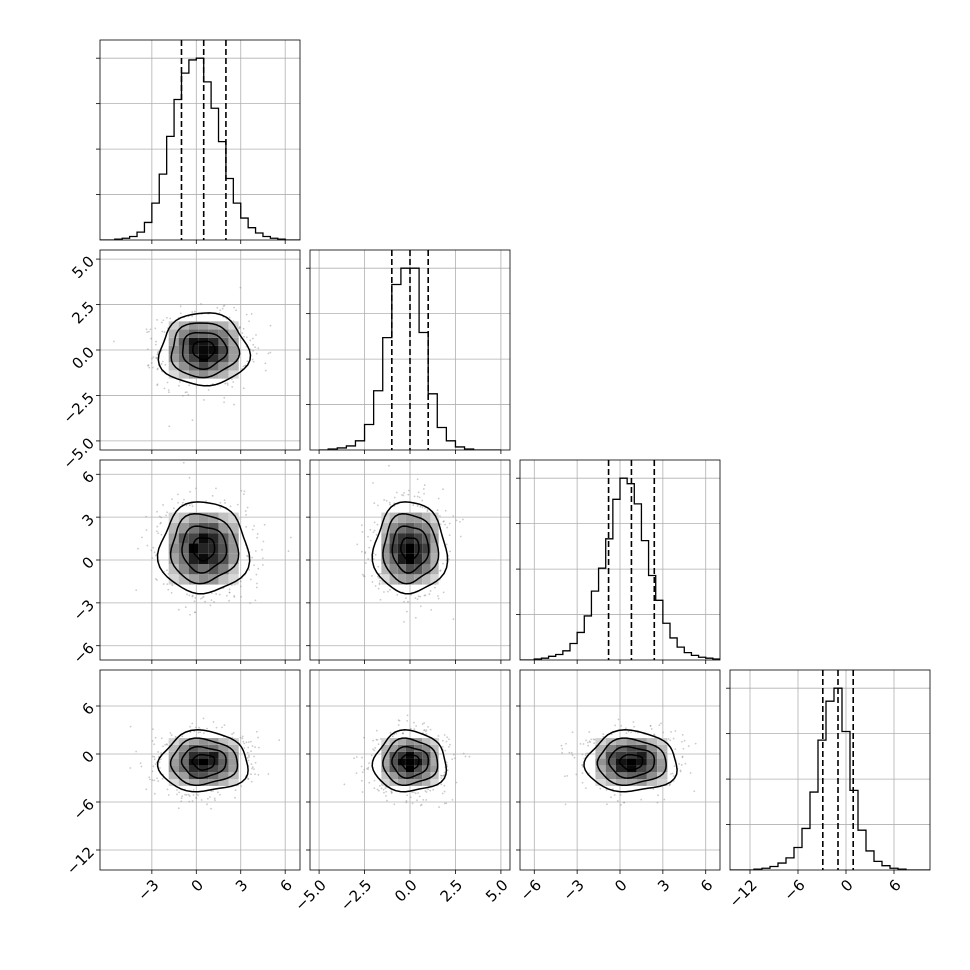 The height and width of the screenshot is (970, 970). What do you see at coordinates (83, 313) in the screenshot?
I see `y-tick-label-1-3: 2.5` at bounding box center [83, 313].